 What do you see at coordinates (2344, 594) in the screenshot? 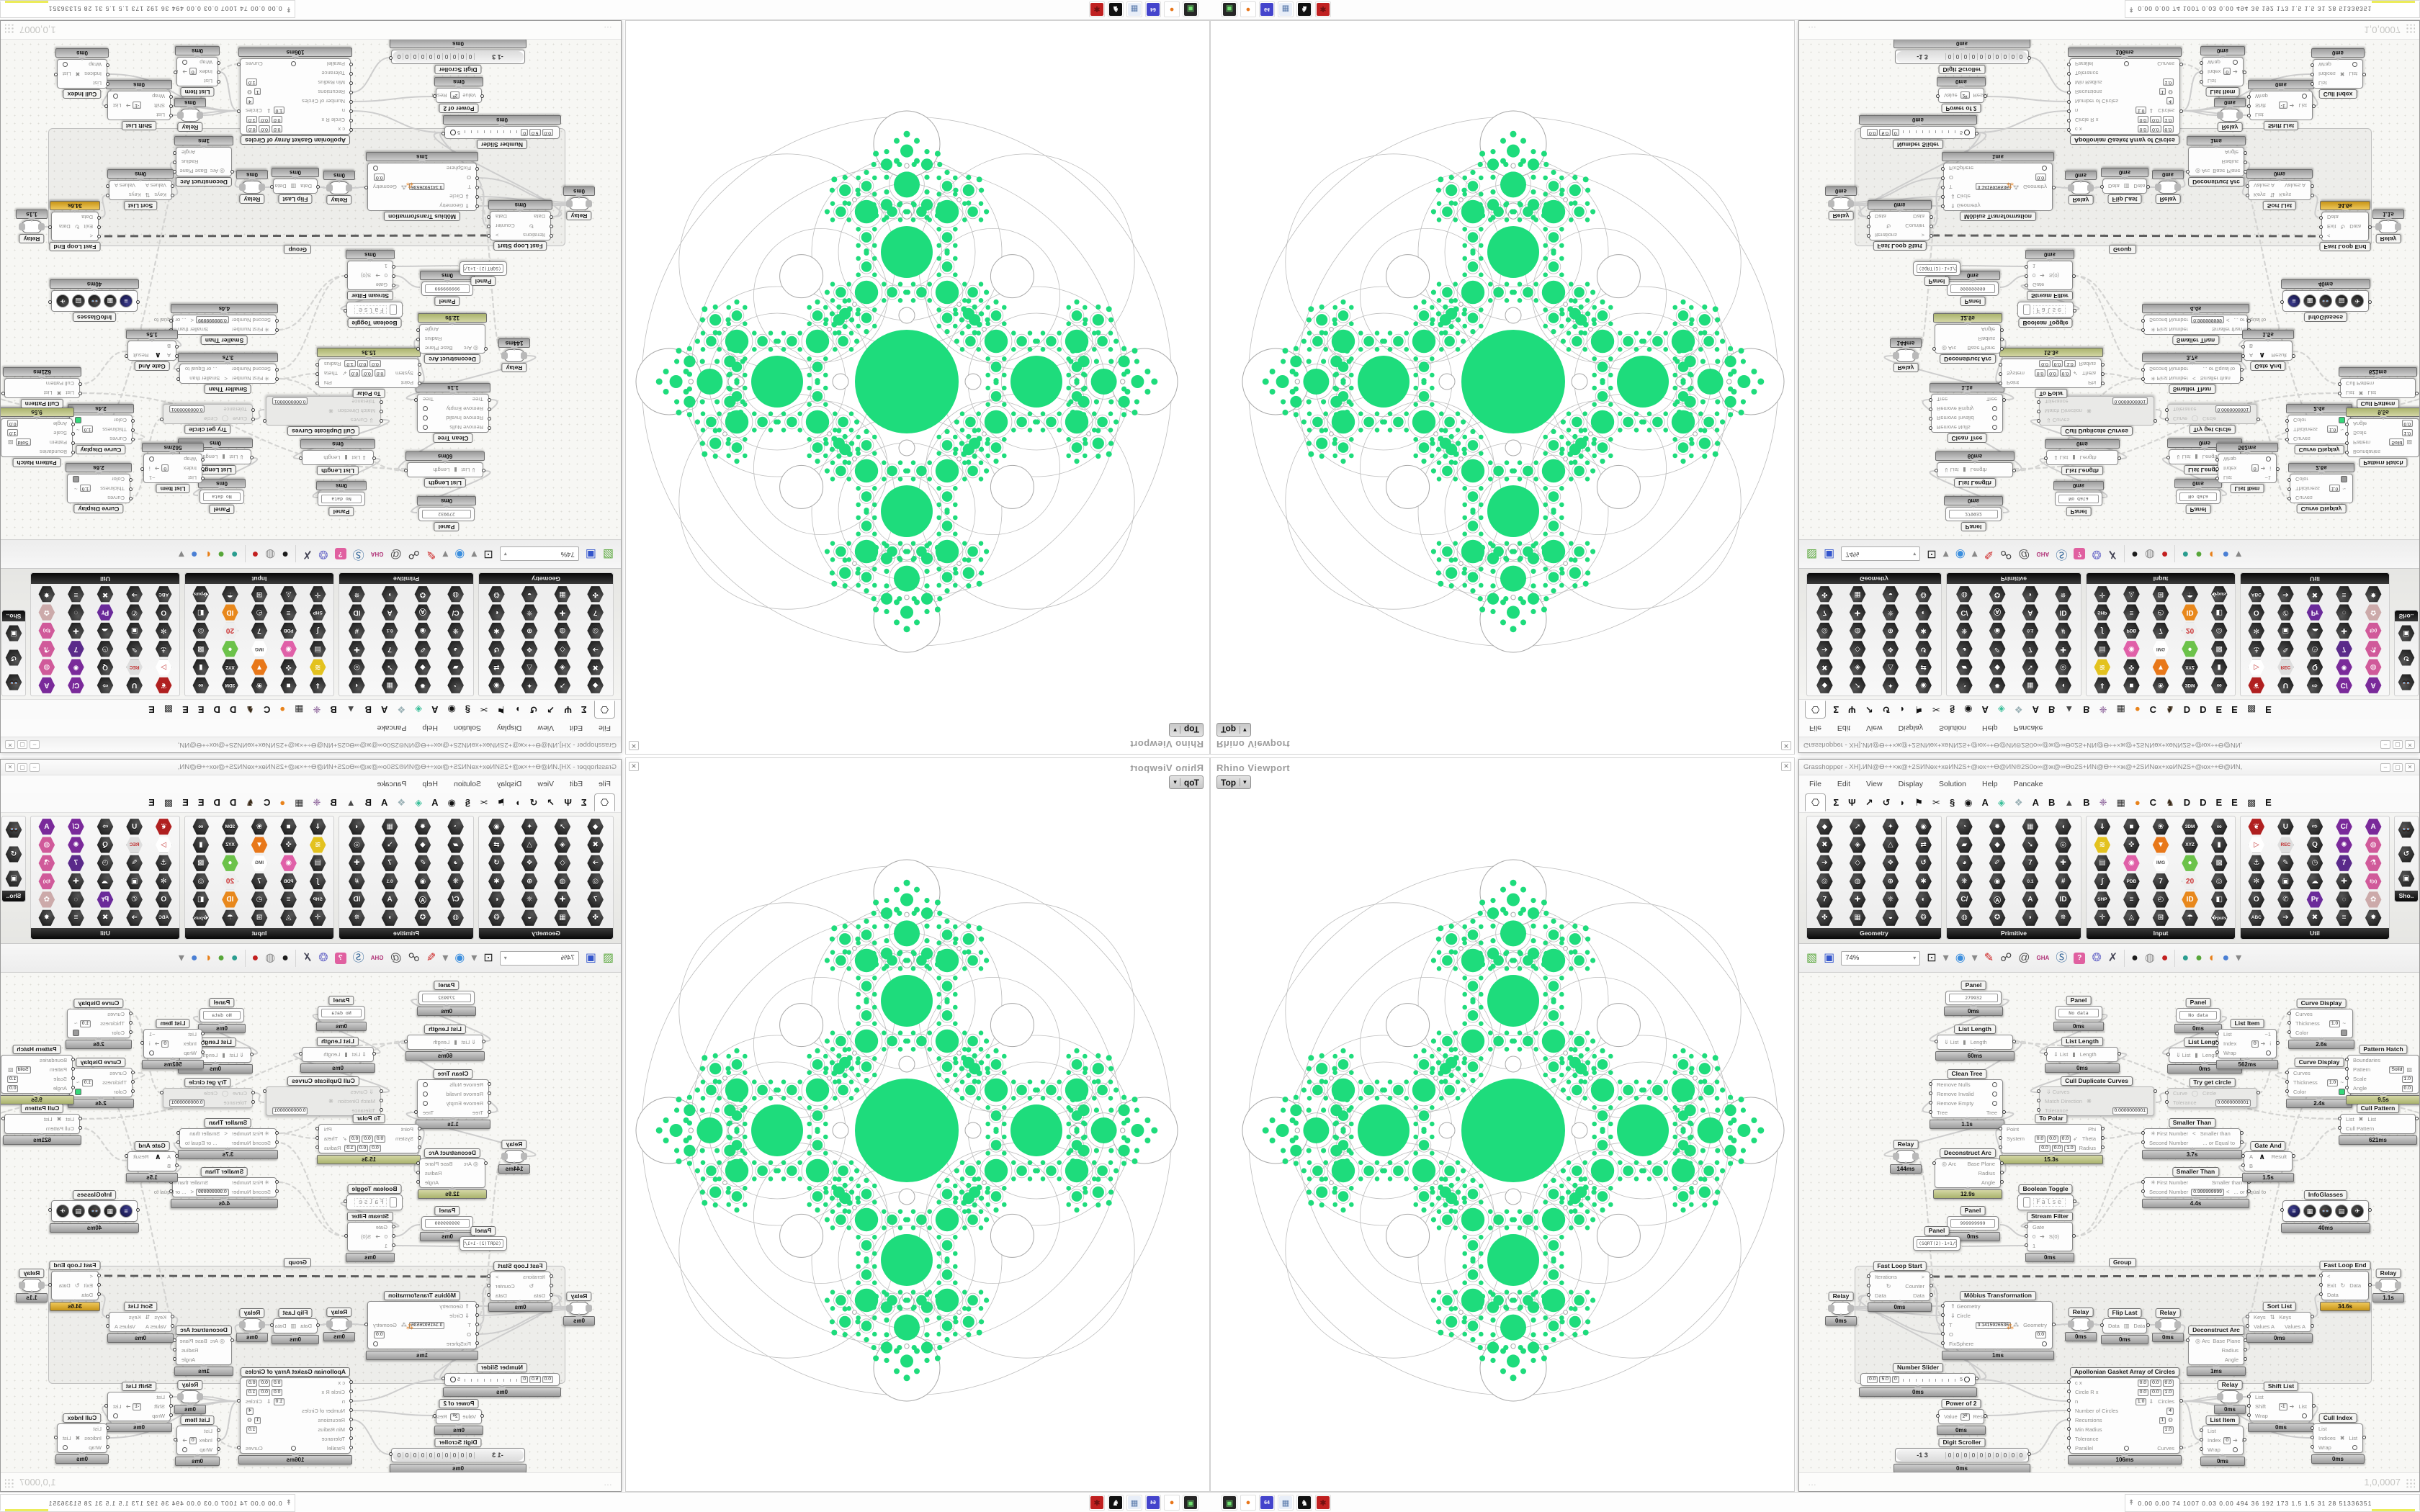
I see `component-icon: ≡` at bounding box center [2344, 594].